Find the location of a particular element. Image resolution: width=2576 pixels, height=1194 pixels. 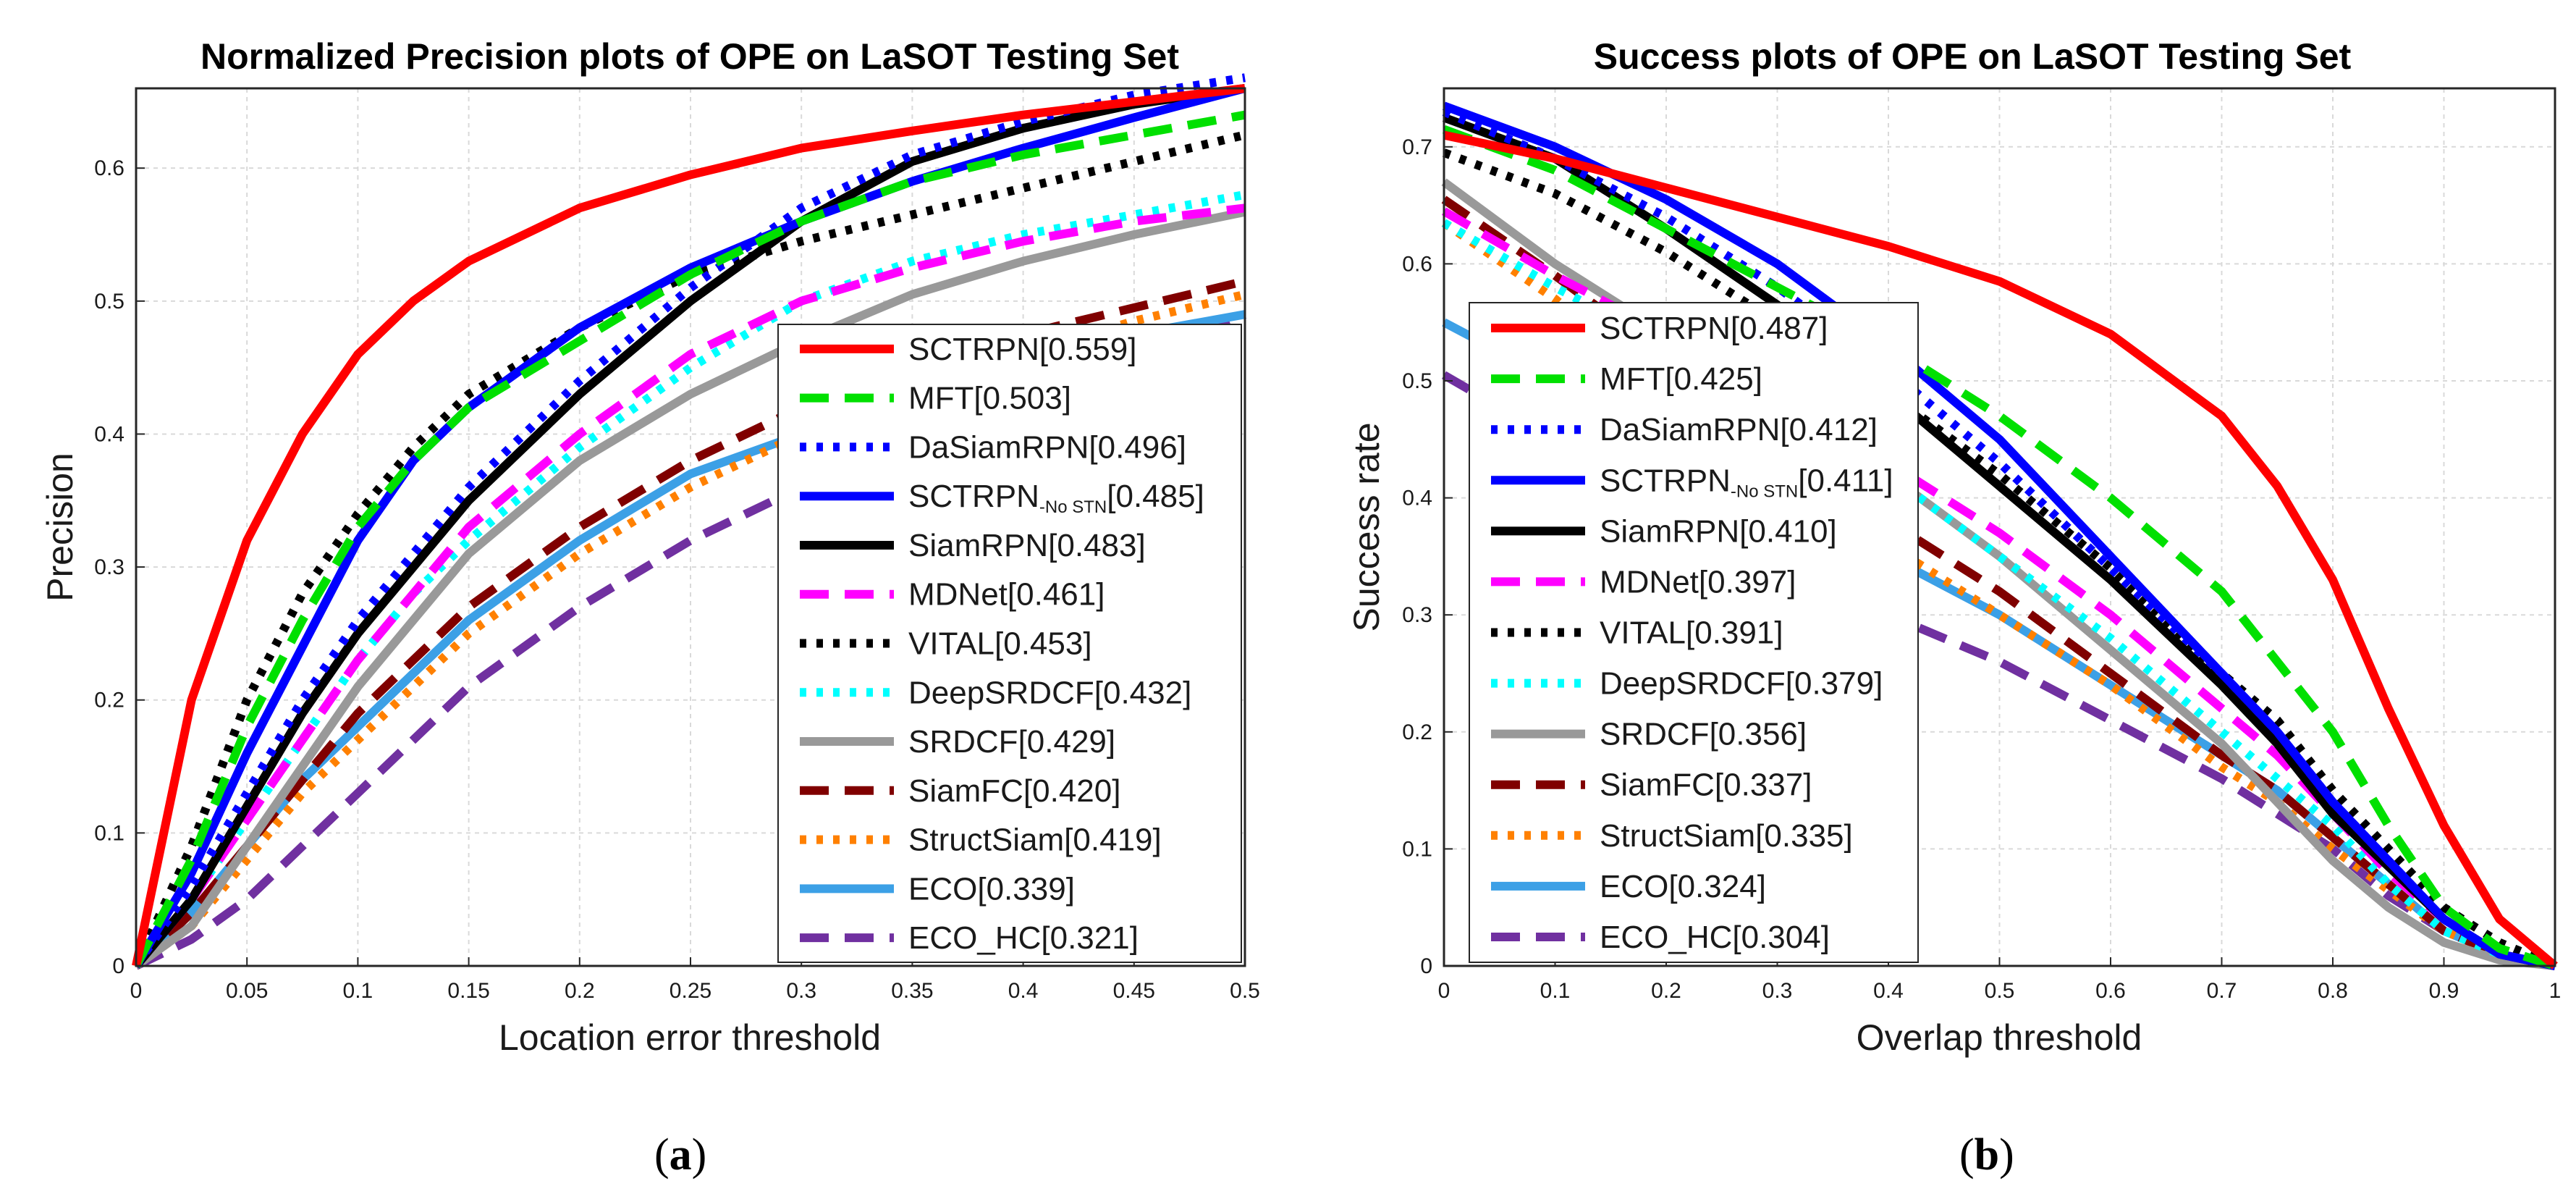

legend-label: VITAL[0.391] is located at coordinates (1692, 633).